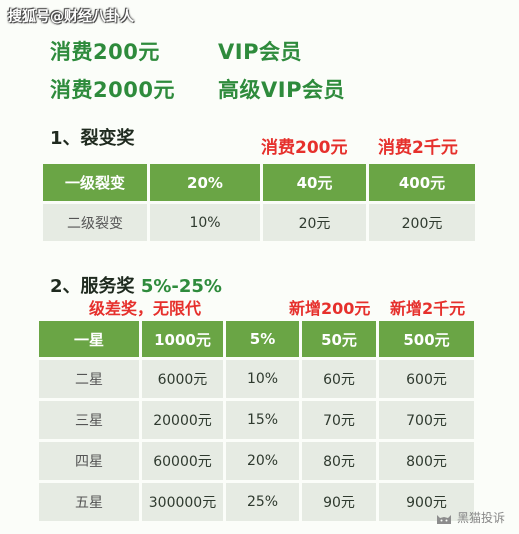 This screenshot has width=519, height=534. I want to click on fission-cell: 200元, so click(422, 222).